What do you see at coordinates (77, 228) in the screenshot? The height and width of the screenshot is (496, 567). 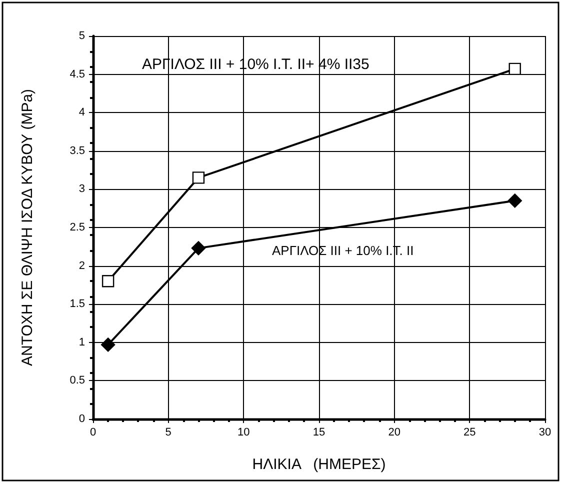 I see `y-tick-label: 2.5` at bounding box center [77, 228].